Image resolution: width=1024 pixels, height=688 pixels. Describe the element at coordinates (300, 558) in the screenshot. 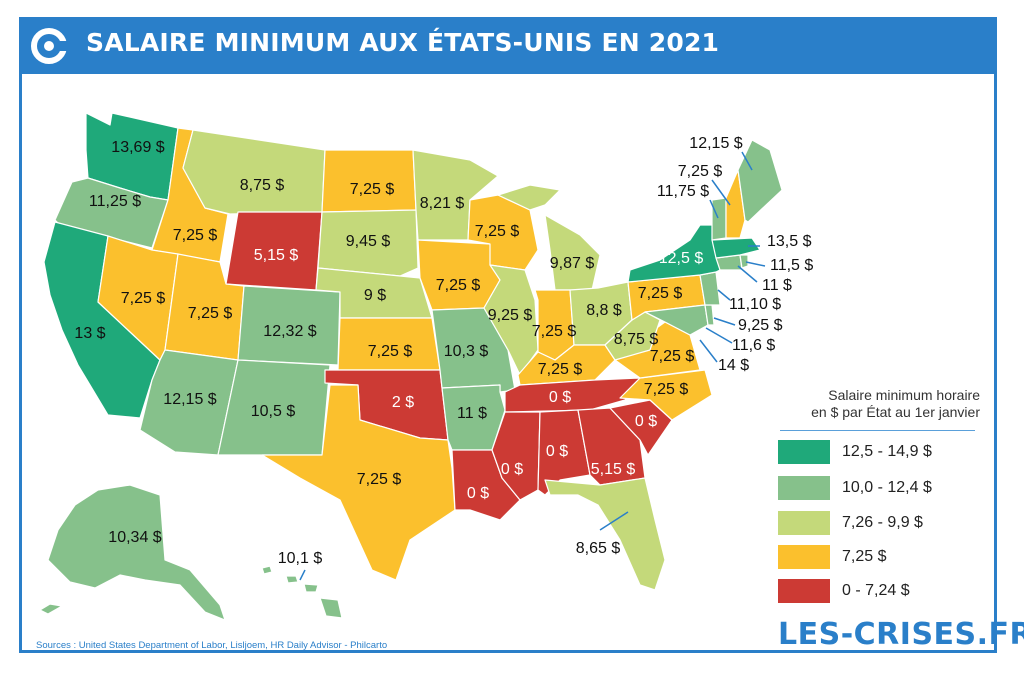

I see `label-hi: 10,1 $` at that location.